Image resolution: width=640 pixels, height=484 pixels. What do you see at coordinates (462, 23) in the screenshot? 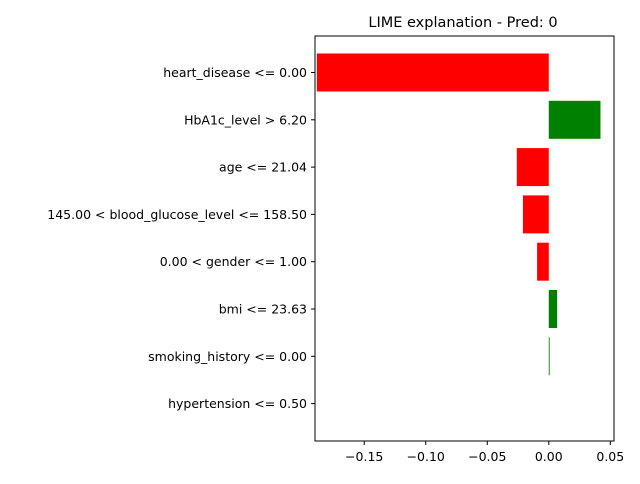
I see `chart-title: LIME explanation - Pred: 0` at bounding box center [462, 23].